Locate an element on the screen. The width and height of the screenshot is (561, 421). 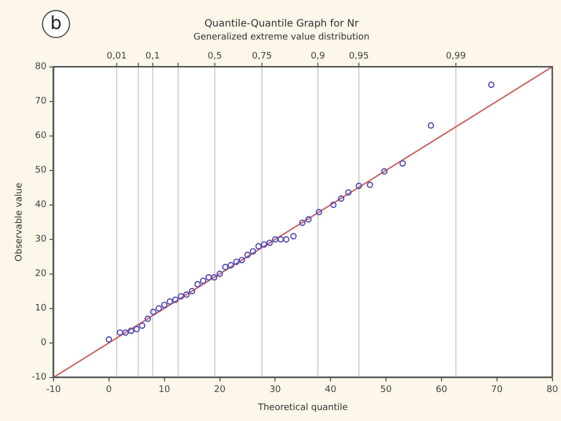
annotation: 0,99 is located at coordinates (456, 57).